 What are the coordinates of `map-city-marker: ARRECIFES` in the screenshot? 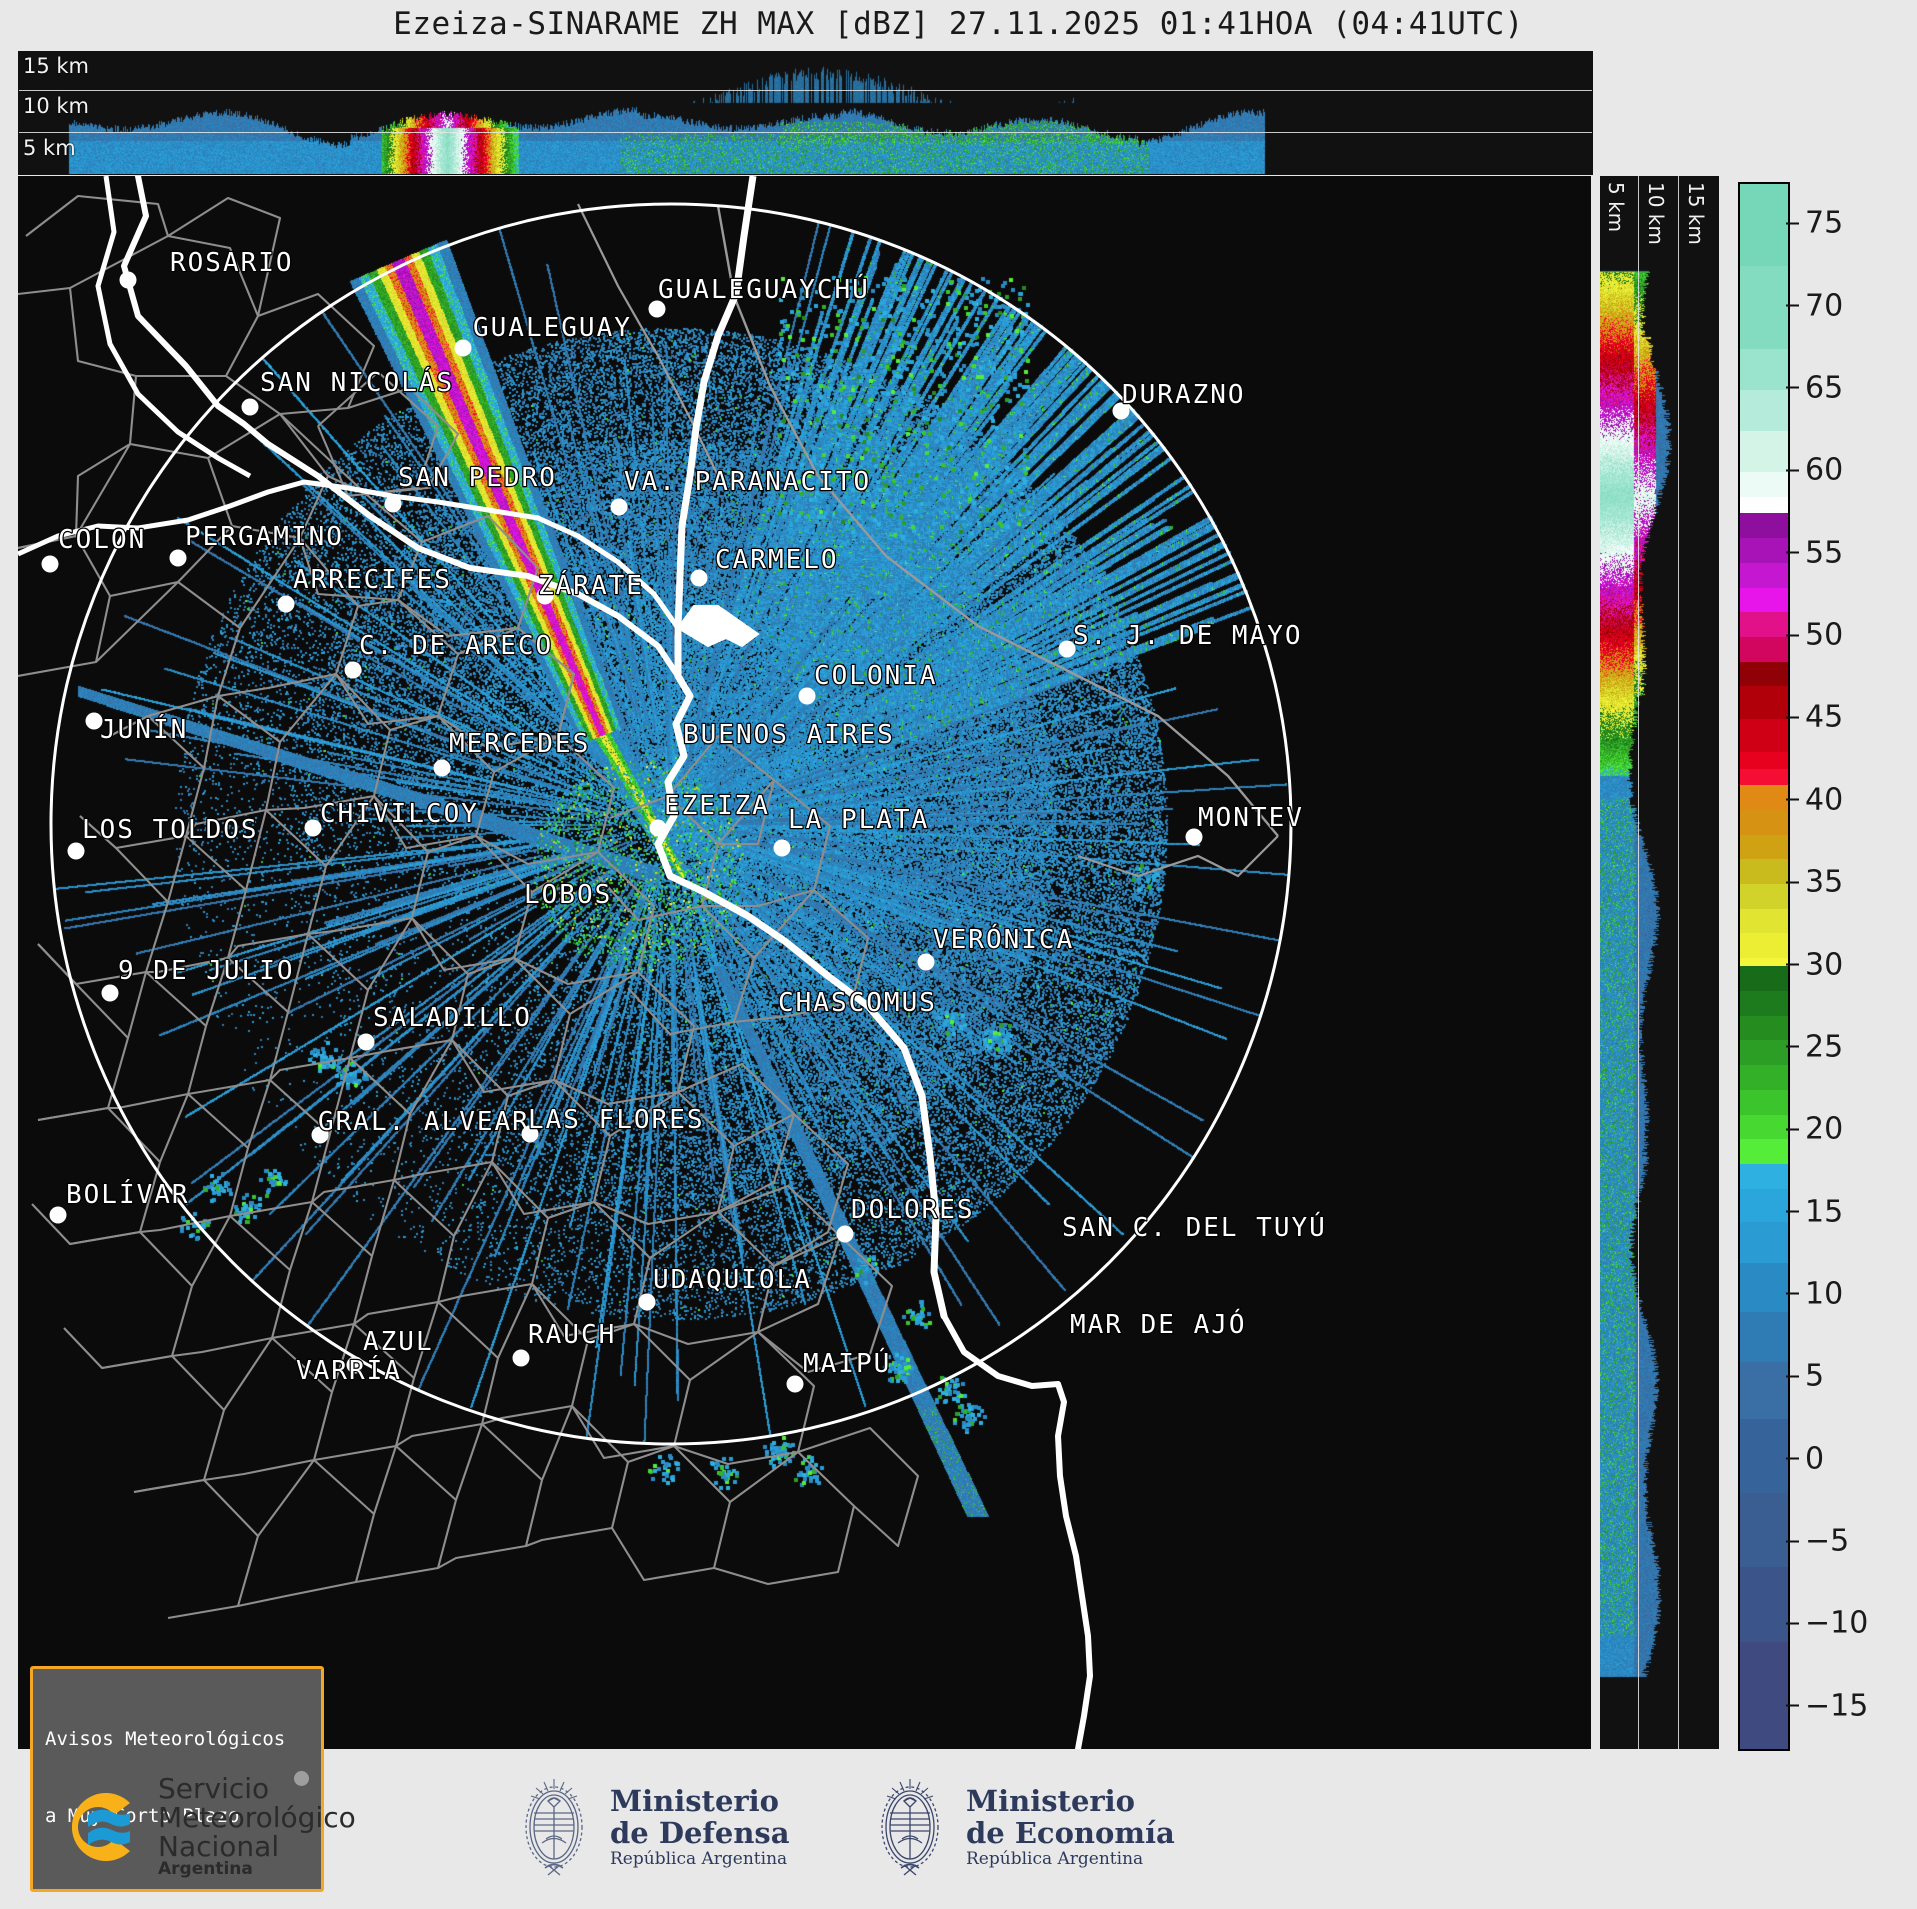 It's located at (364, 588).